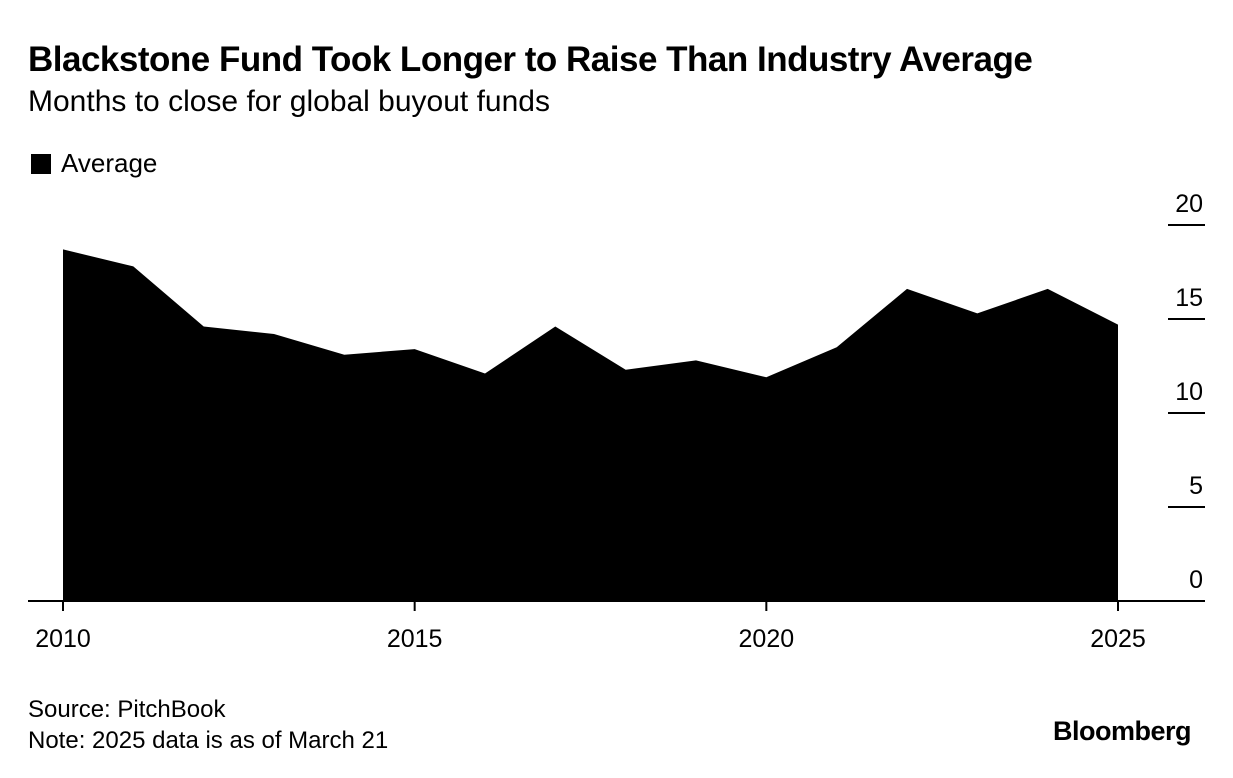 This screenshot has height=778, width=1233. I want to click on legend: Average, so click(94, 163).